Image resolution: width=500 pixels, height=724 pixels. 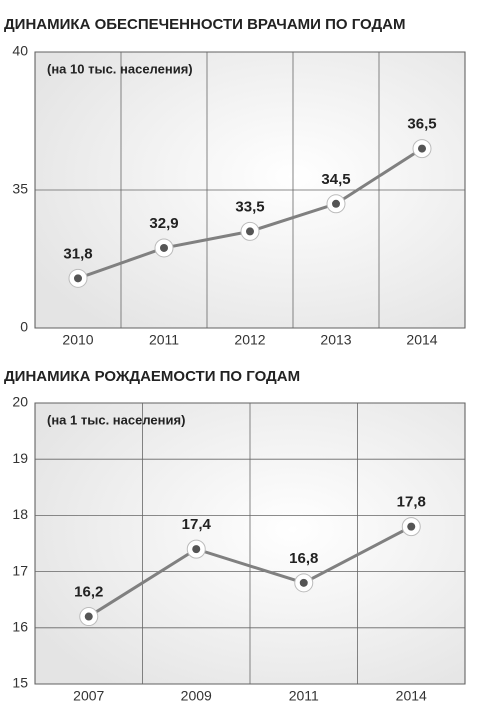 What do you see at coordinates (24, 327) in the screenshot?
I see `y-tick-label: 0` at bounding box center [24, 327].